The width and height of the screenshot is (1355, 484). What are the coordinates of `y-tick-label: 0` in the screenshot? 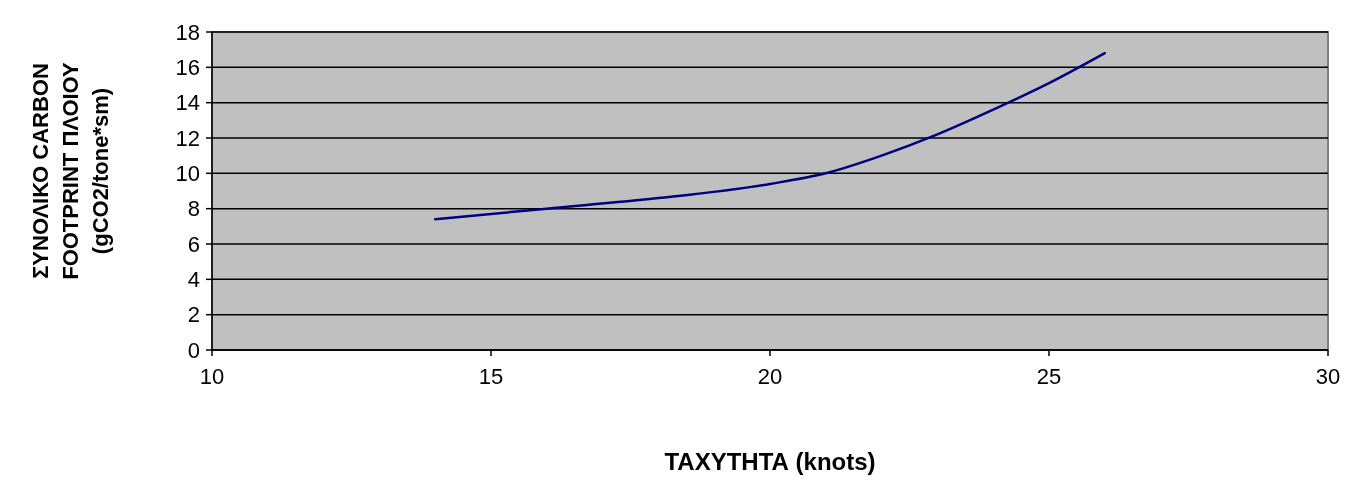 It's located at (193, 350).